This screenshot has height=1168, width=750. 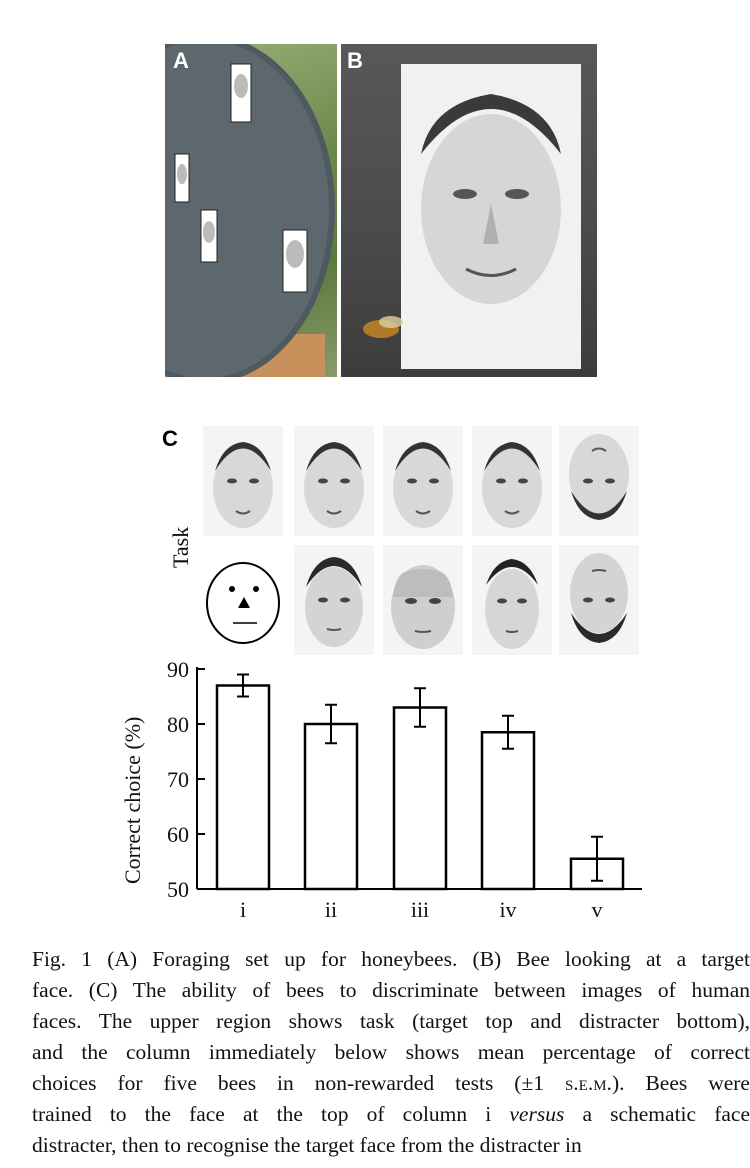 I want to click on x-tick-label-i: i, so click(x=243, y=909).